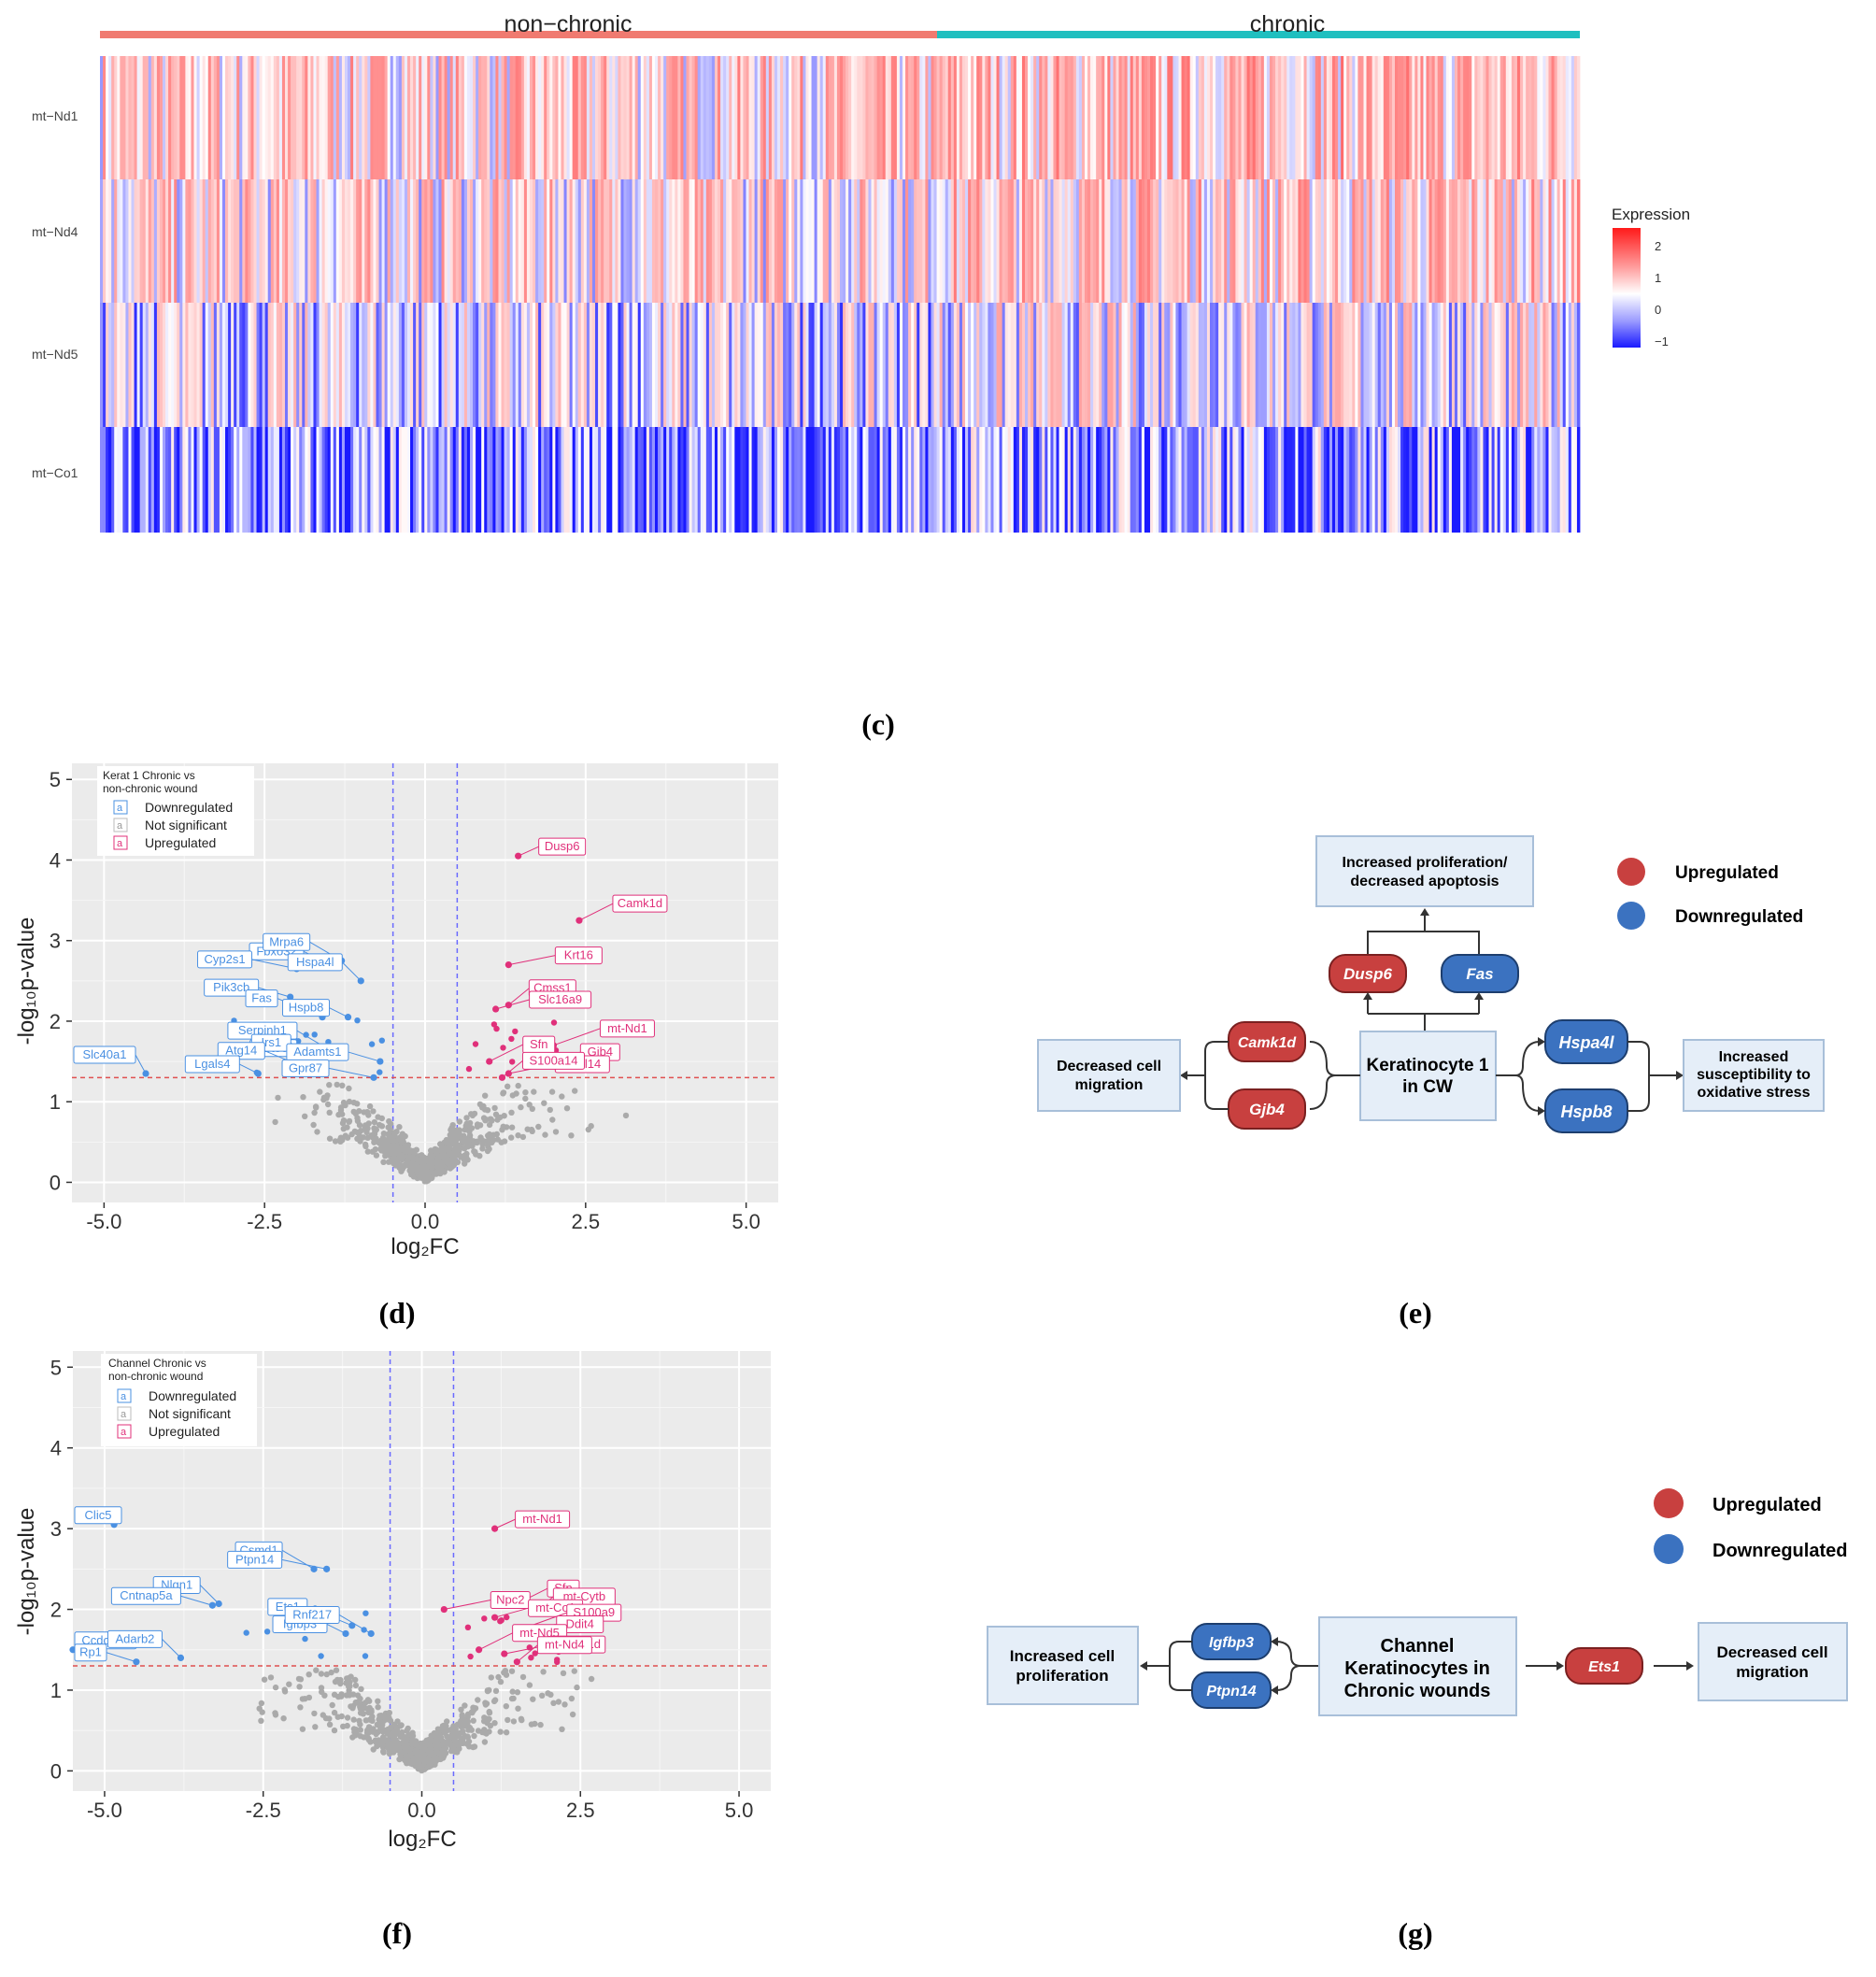 The image size is (1876, 1977). Describe the element at coordinates (1773, 1662) in the screenshot. I see `box-migration` at that location.